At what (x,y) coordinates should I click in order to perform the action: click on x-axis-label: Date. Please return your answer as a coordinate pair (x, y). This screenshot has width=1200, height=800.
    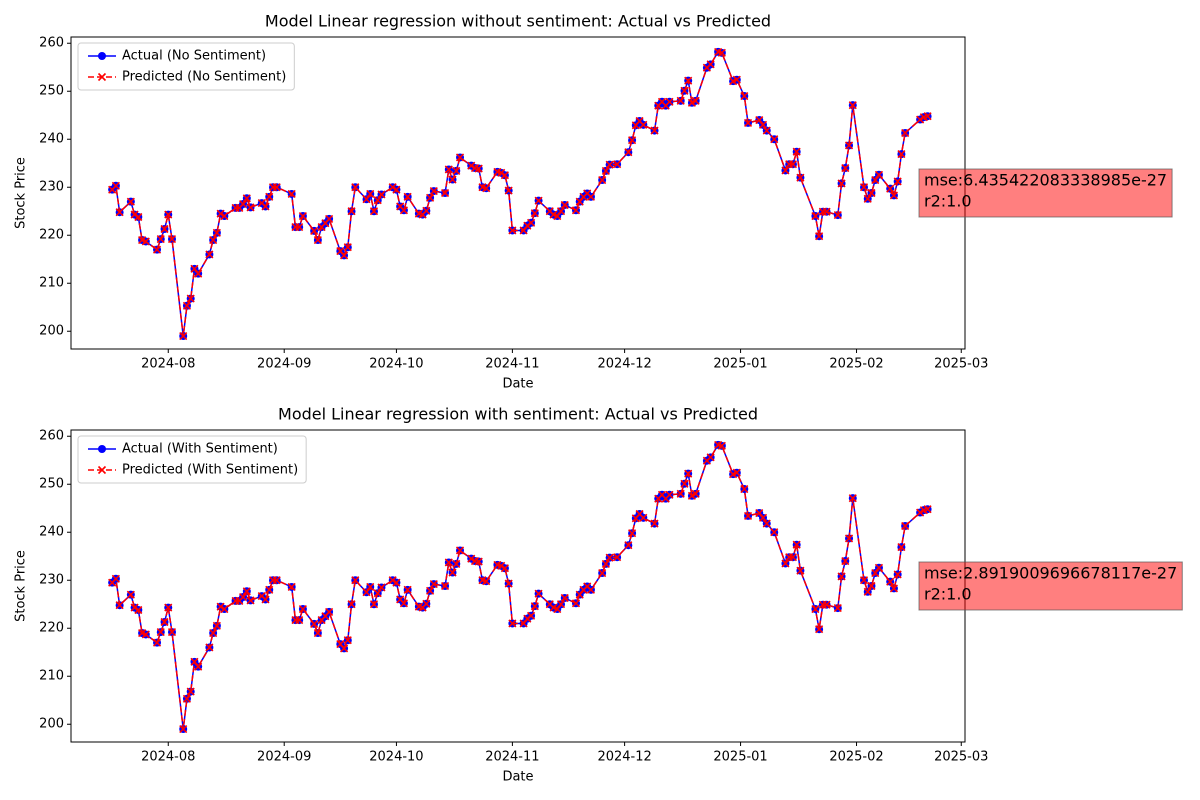
    Looking at the image, I should click on (517, 384).